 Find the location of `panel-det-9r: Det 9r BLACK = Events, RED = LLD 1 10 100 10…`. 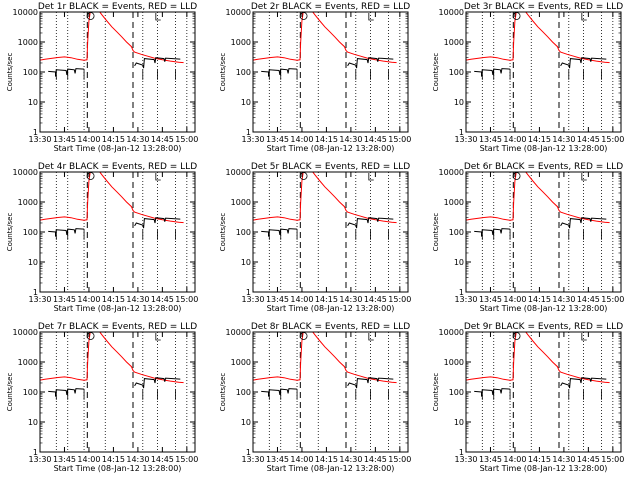

panel-det-9r: Det 9r BLACK = Events, RED = LLD 1 10 100 10… is located at coordinates (528, 397).